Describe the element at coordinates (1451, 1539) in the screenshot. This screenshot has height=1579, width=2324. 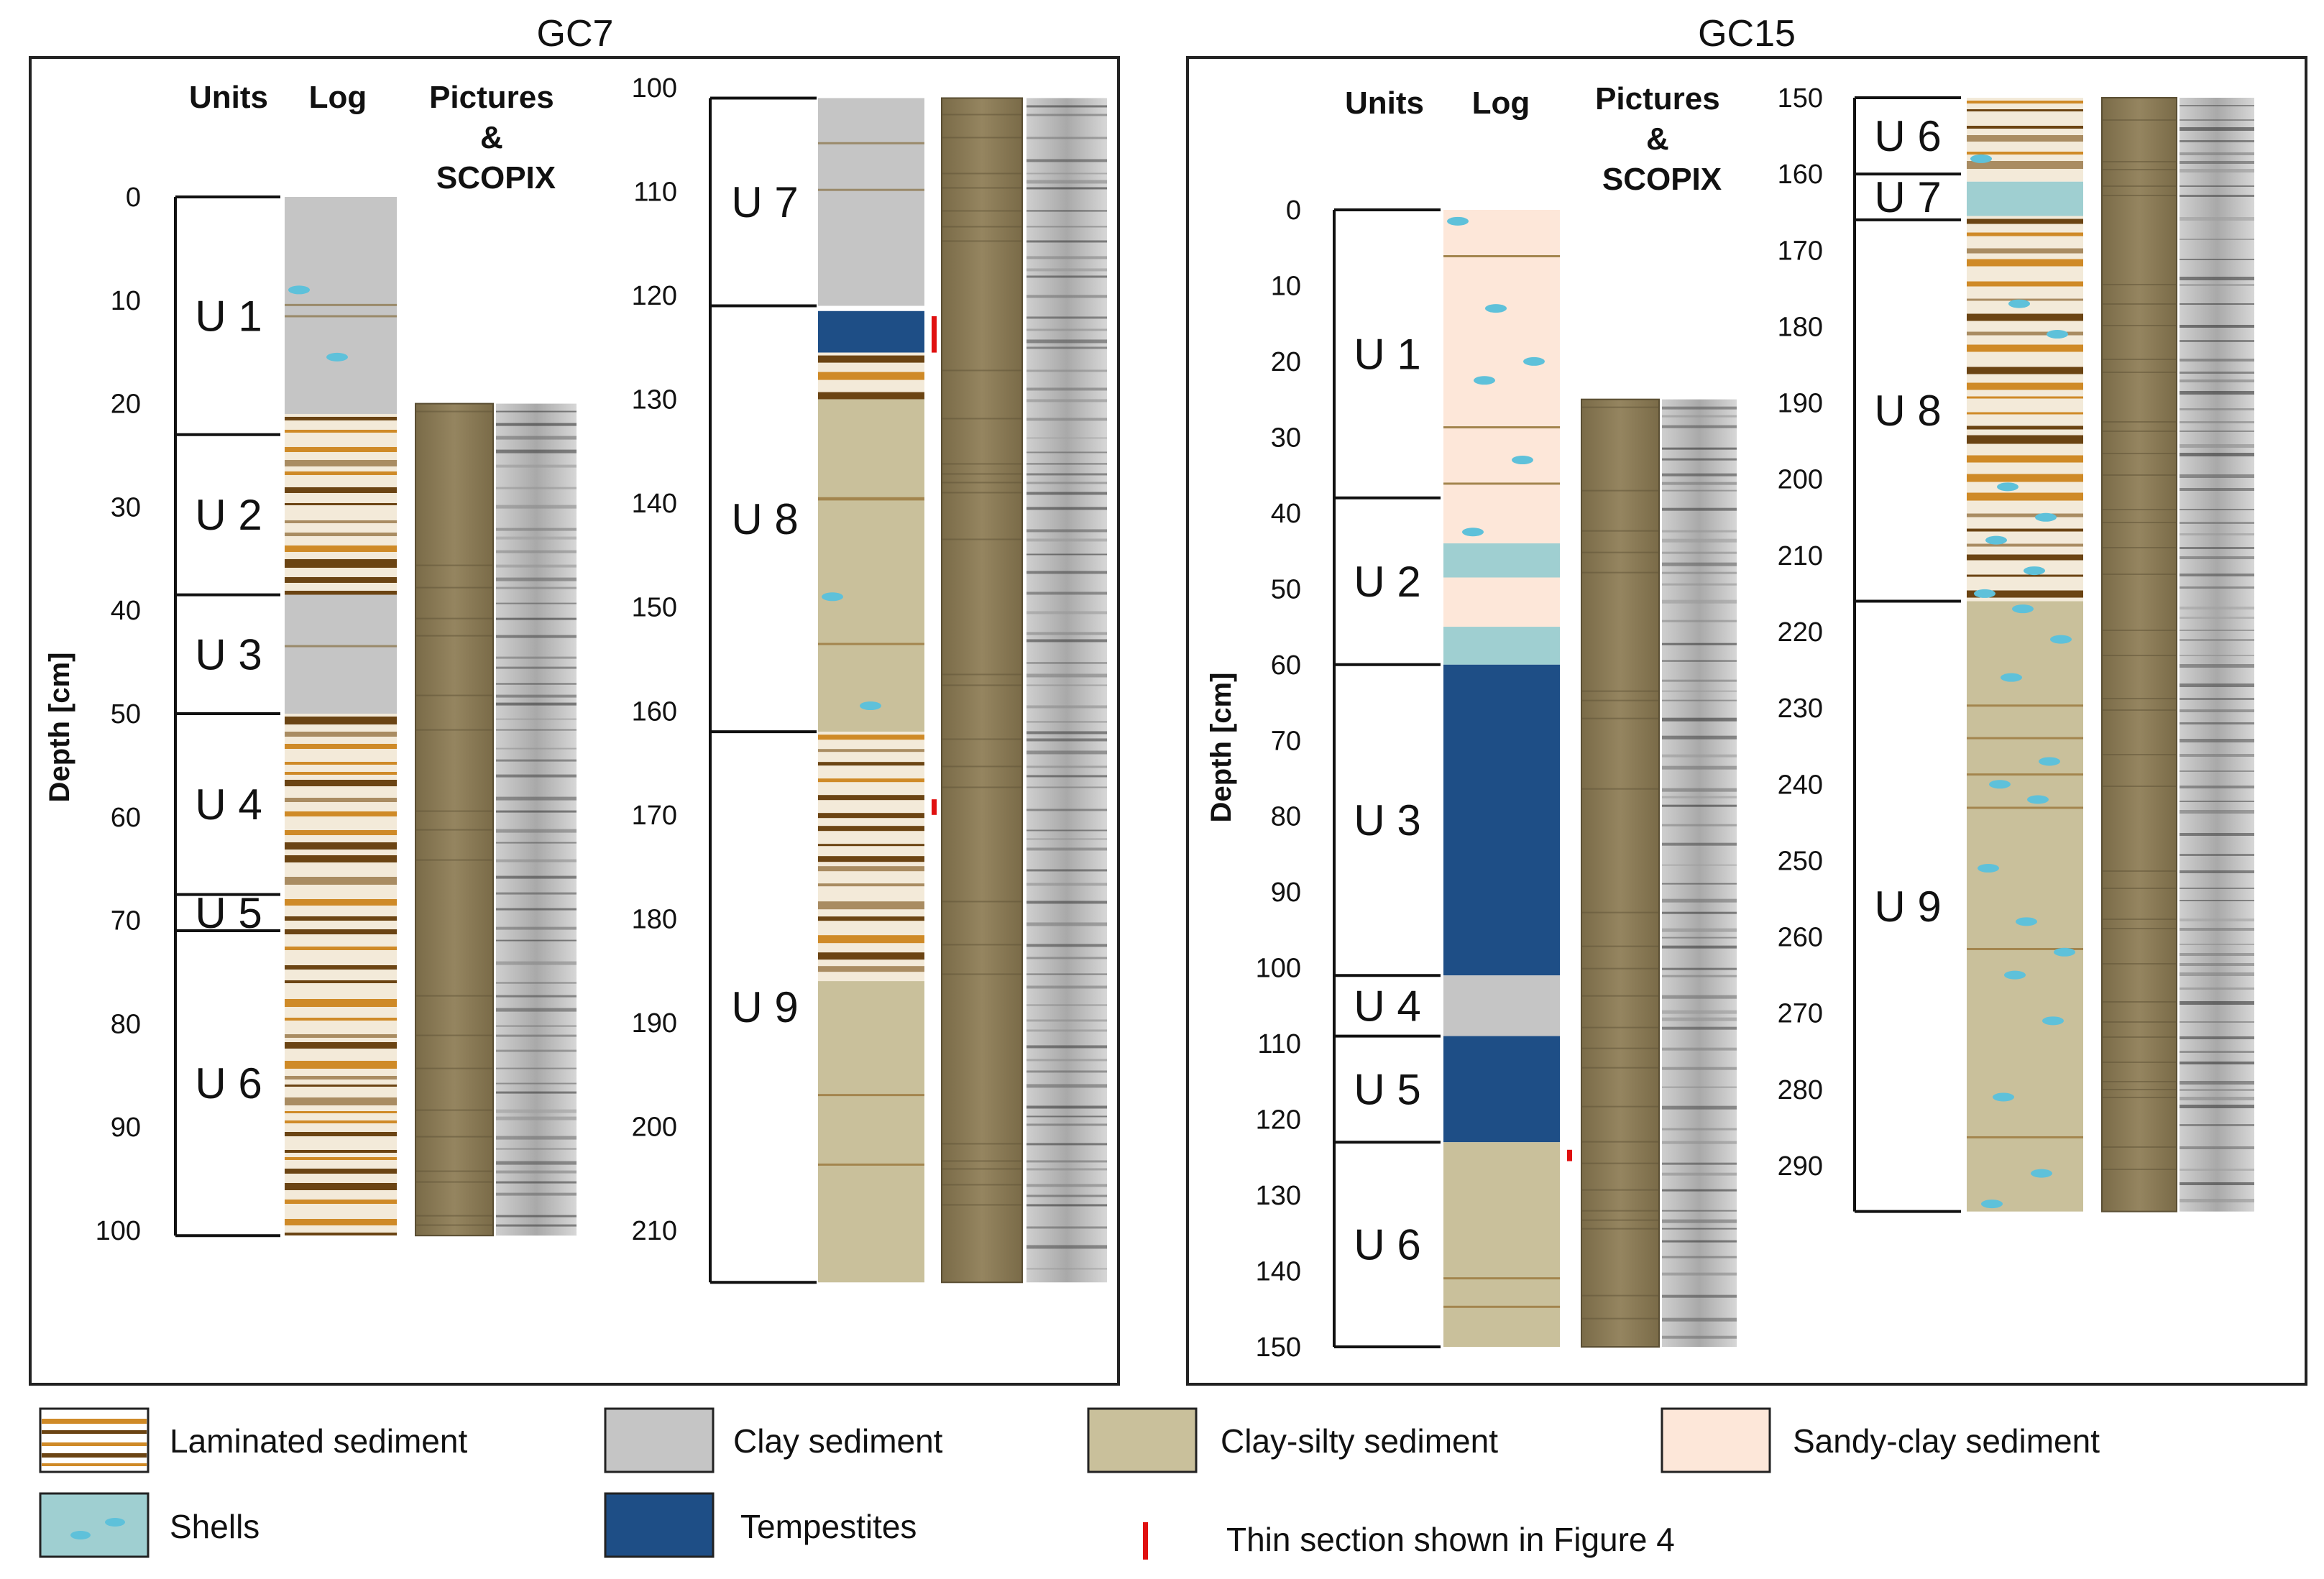
I see `legend-thin-section-label: Thin section shown in Figure 4` at that location.